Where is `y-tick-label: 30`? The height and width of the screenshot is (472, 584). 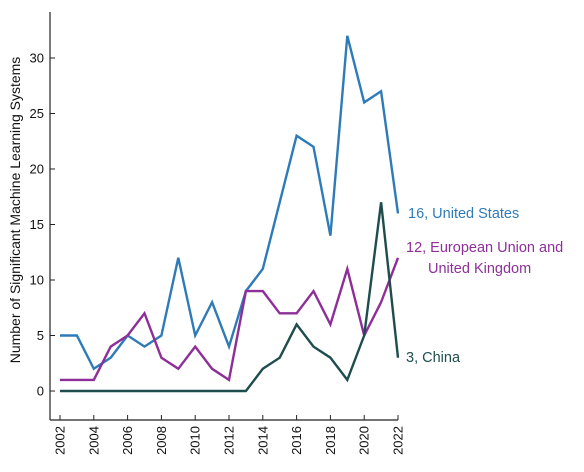
y-tick-label: 30 is located at coordinates (37, 58).